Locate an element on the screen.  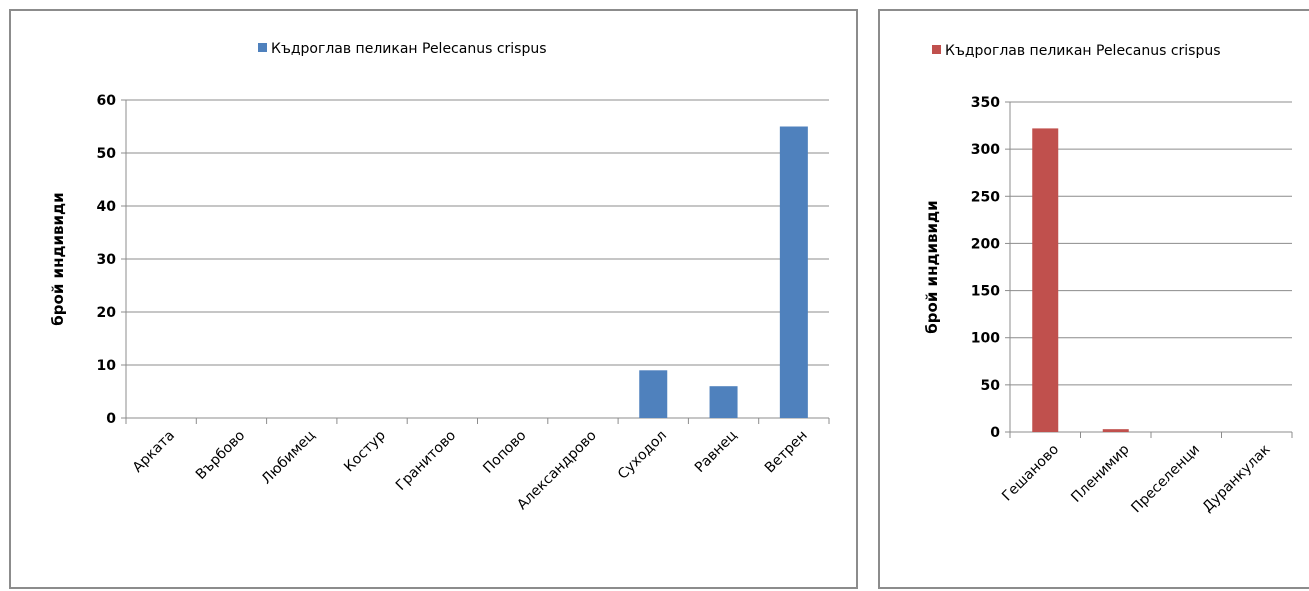
right-legend: Къдроглав пеликан Pelecanus crispus is located at coordinates (1076, 51).